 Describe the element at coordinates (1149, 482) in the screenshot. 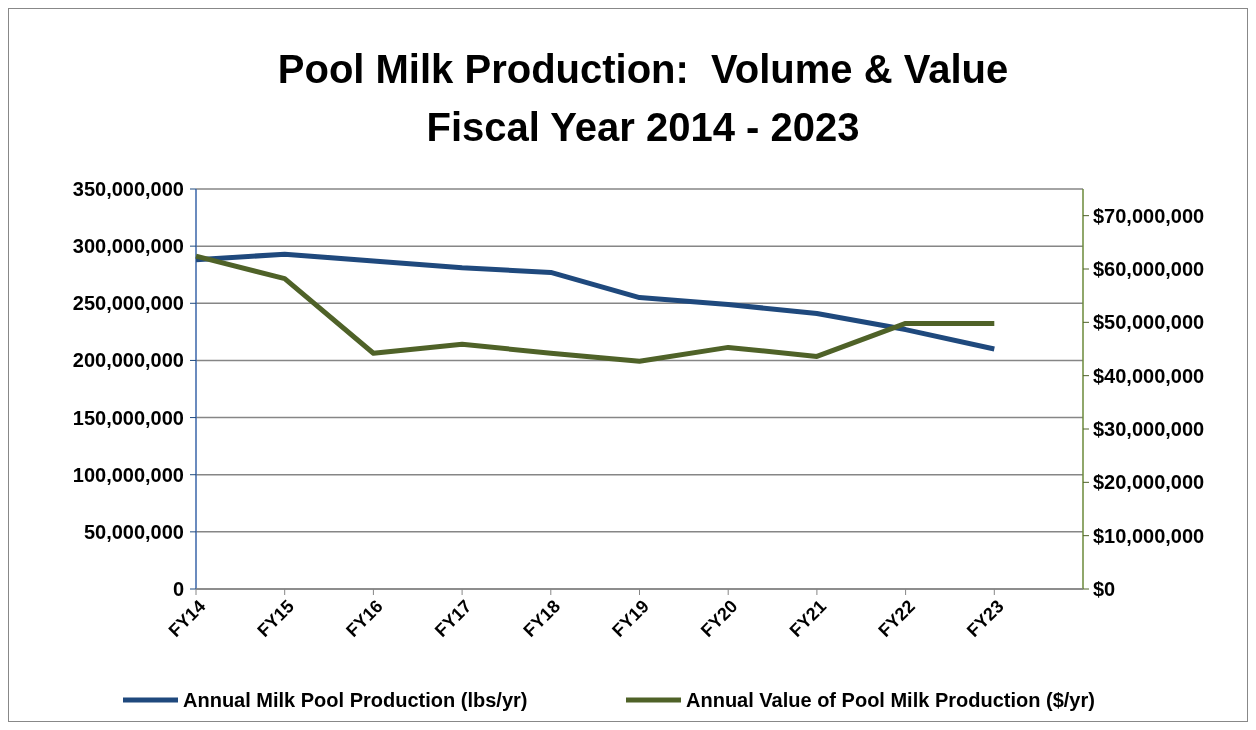

I see `y2-tick-label: $20,000,000` at that location.